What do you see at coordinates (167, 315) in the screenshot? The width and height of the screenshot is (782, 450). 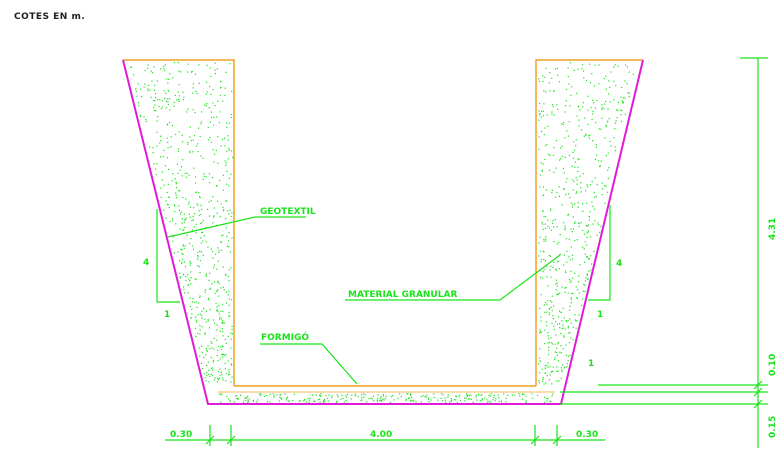 I see `left-slope-run: 1` at bounding box center [167, 315].